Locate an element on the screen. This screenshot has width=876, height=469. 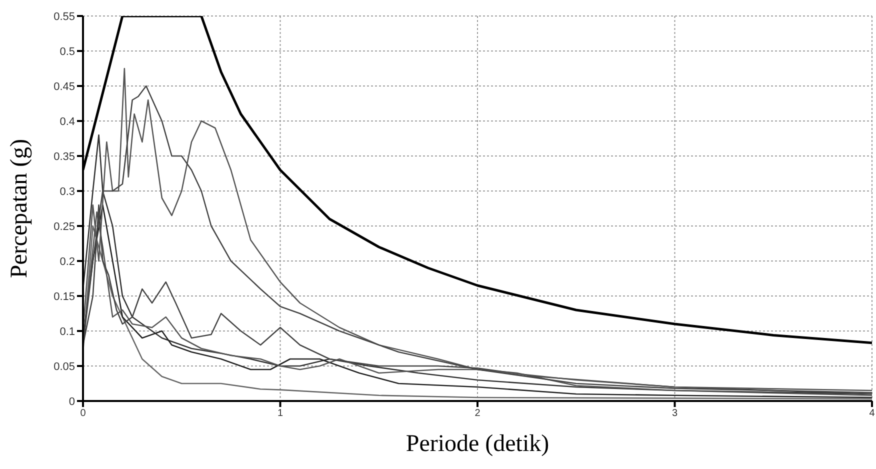
y-tick-label: 0.1 is located at coordinates (67, 332).